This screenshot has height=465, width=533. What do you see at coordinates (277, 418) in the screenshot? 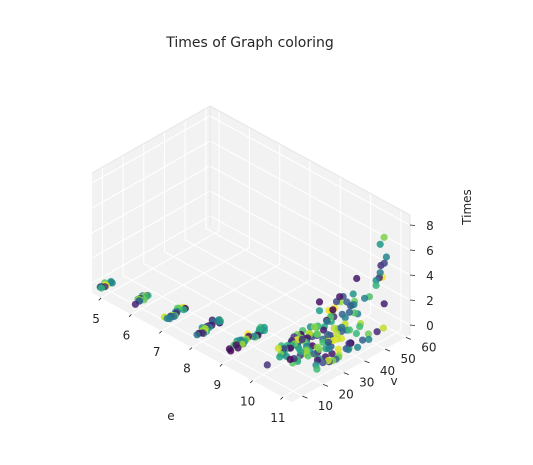
I see `x-tick-label: 11` at bounding box center [277, 418].